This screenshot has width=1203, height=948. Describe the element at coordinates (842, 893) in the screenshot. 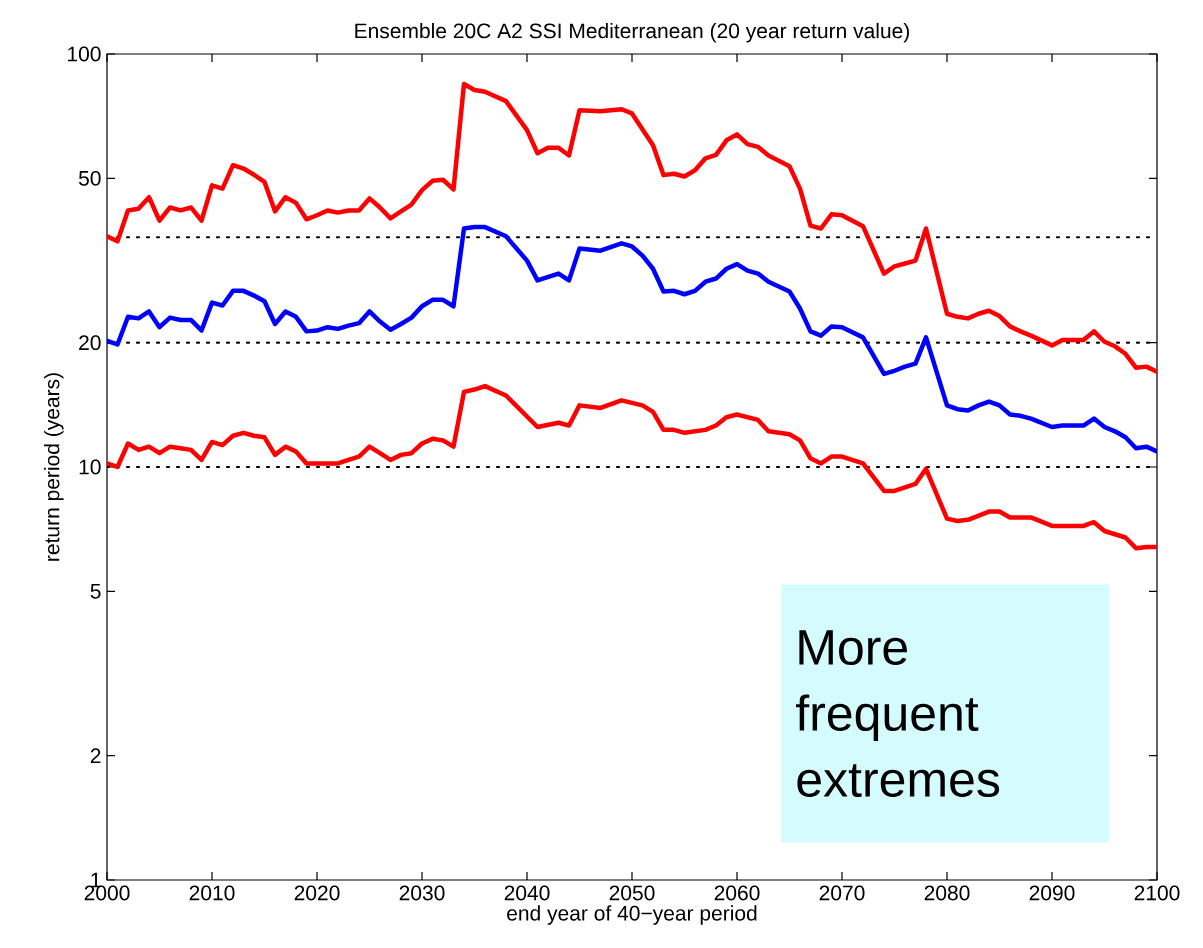

I see `x-tick-label: 2070` at that location.